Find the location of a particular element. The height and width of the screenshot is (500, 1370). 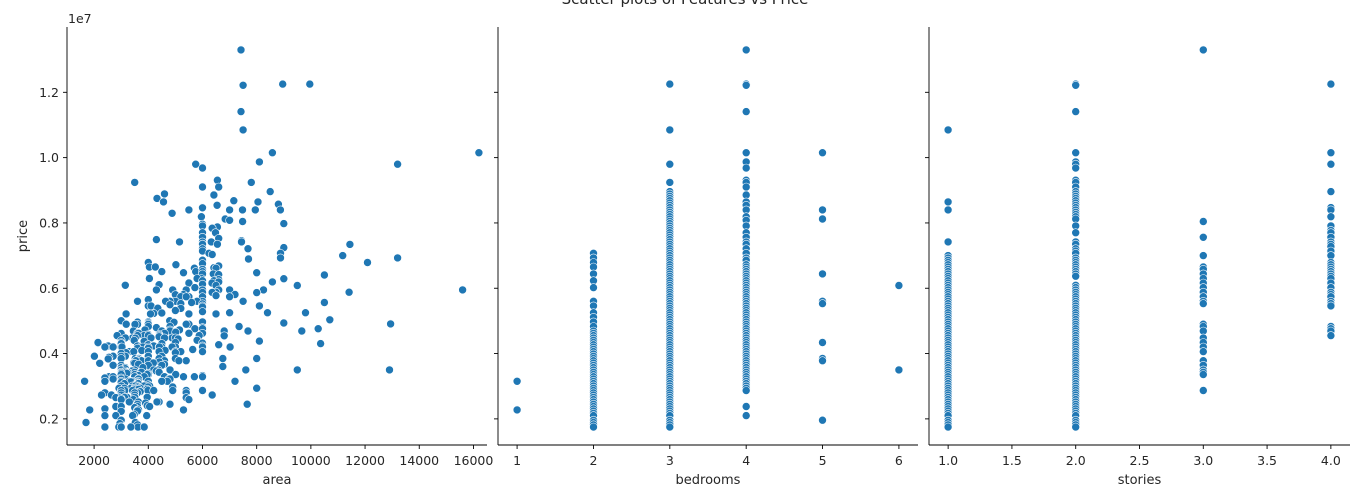

x-tick-label: 6 is located at coordinates (899, 460).